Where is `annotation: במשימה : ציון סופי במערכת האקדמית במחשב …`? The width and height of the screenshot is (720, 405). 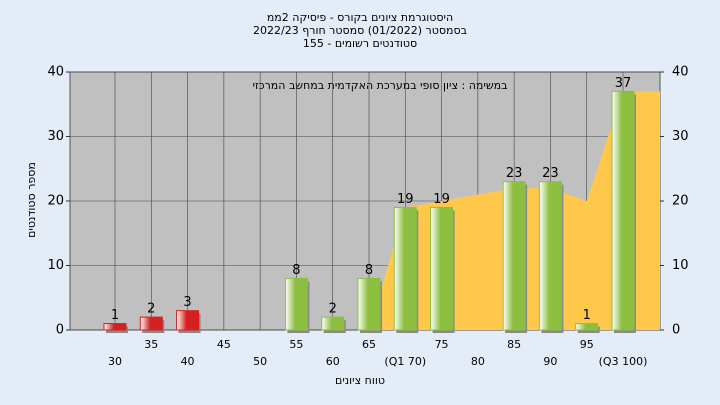
annotation: במשימה : ציון סופי במערכת האקדמית במחשב … is located at coordinates (380, 85).